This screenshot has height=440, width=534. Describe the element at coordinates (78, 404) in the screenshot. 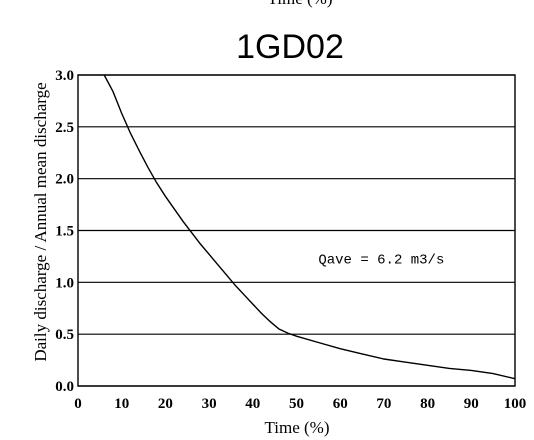

I see `x-tick-label: 0` at that location.